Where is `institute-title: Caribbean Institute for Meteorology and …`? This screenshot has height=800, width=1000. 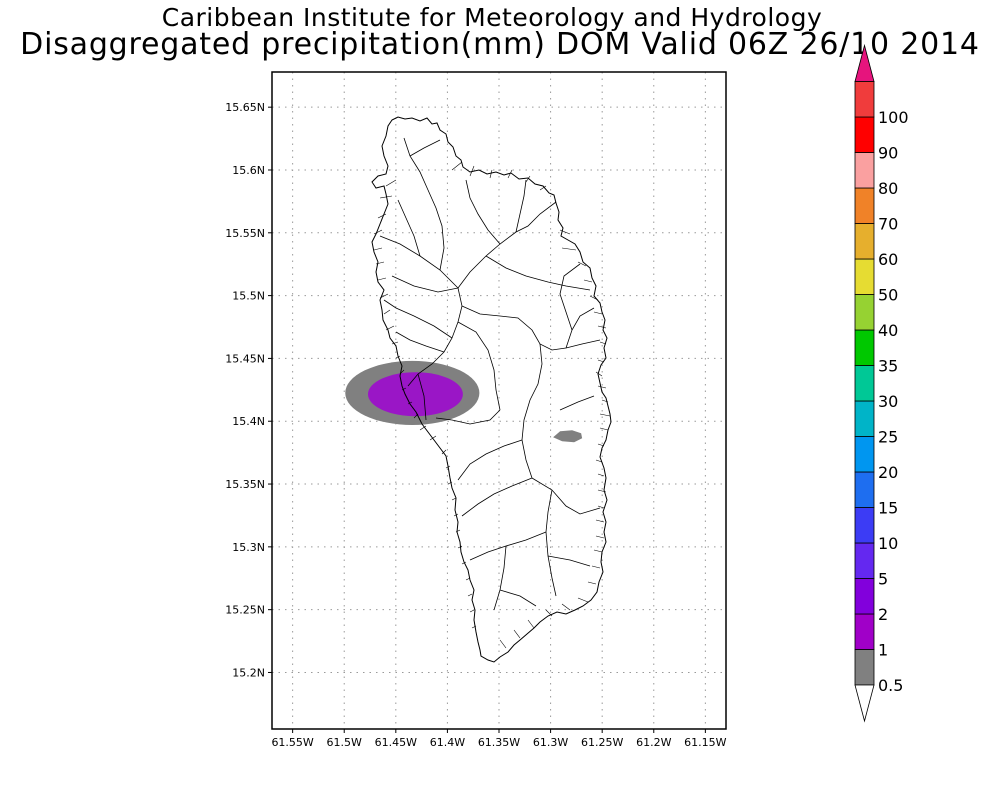
institute-title: Caribbean Institute for Meteorology and … is located at coordinates (492, 17).